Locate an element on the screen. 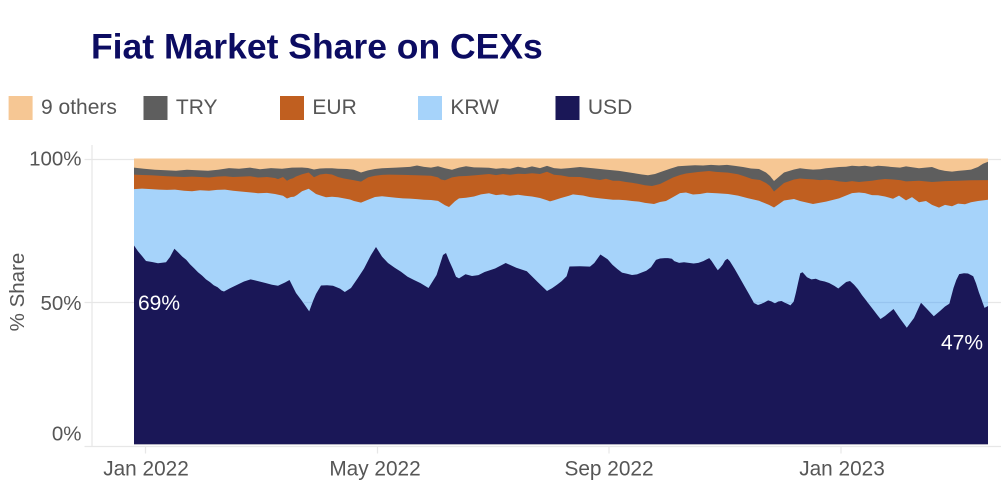  svg-text: USD is located at coordinates (610, 107).